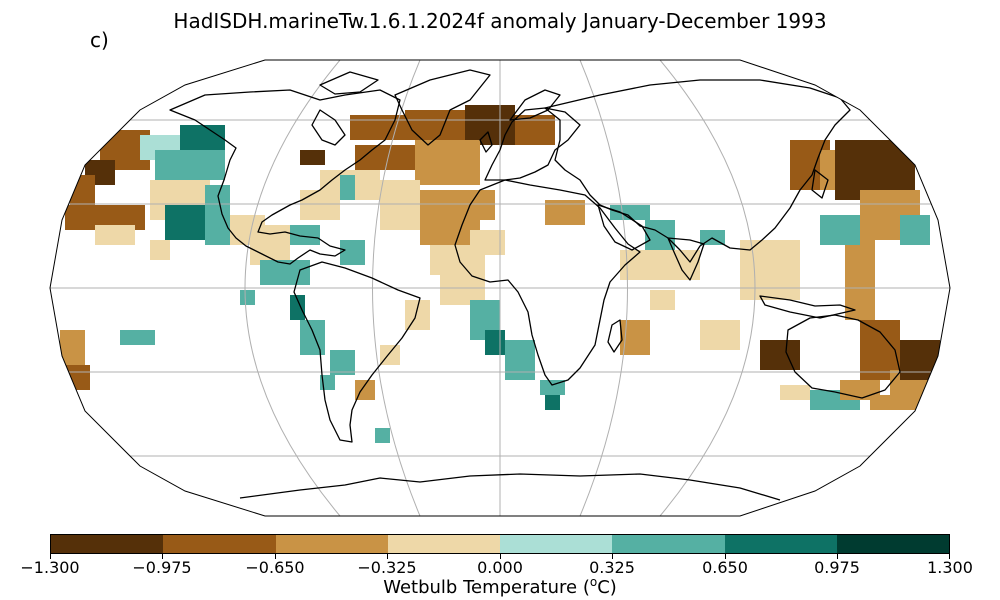 Image resolution: width=1000 pixels, height=600 pixels. What do you see at coordinates (532, 144) in the screenshot?
I see `coast-europe` at bounding box center [532, 144].